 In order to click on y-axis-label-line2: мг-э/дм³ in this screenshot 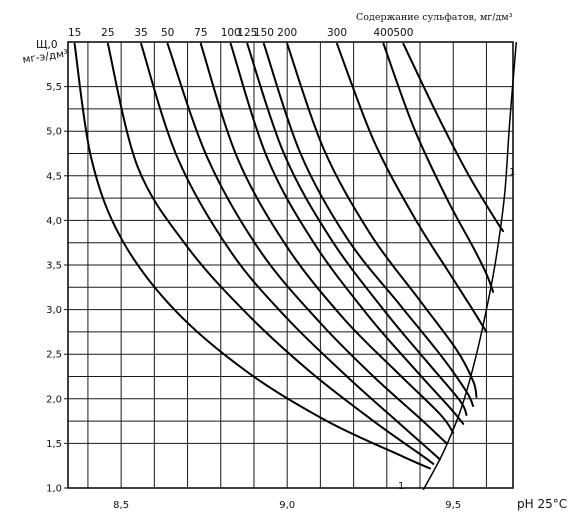, I will do `click(45, 57)`.